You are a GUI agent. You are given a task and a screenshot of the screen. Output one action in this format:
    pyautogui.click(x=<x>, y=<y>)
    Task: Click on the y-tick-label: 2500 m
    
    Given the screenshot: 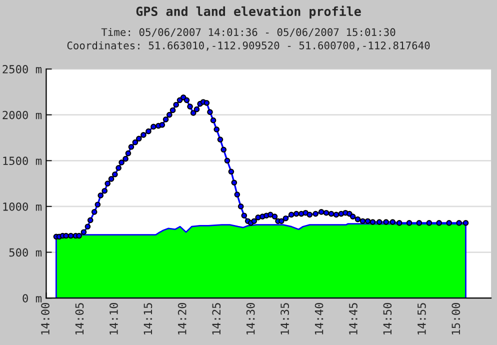 What is the action you would take?
    pyautogui.click(x=22, y=69)
    